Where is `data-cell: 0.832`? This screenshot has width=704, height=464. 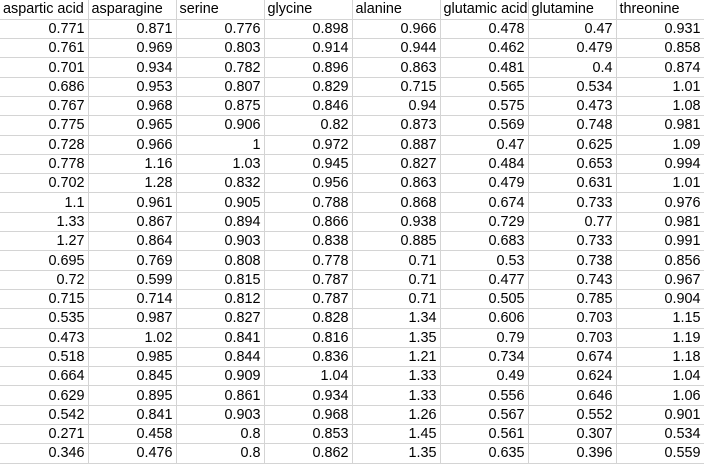 data-cell: 0.832 is located at coordinates (220, 183).